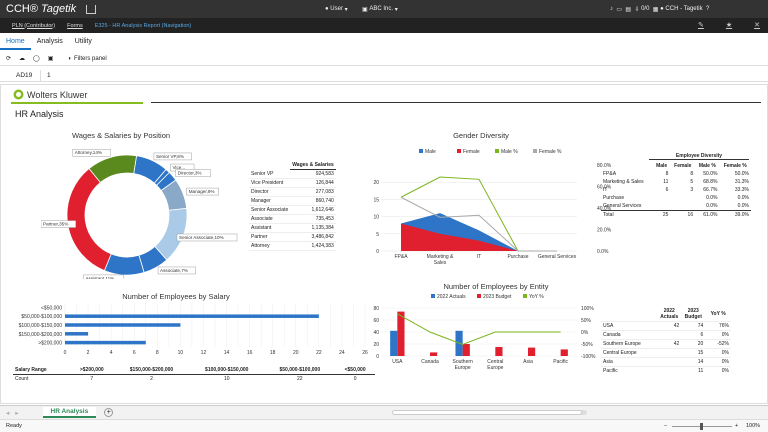 This screenshot has width=768, height=432. Describe the element at coordinates (300, 379) in the screenshot. I see `table-cell: 22` at that location.